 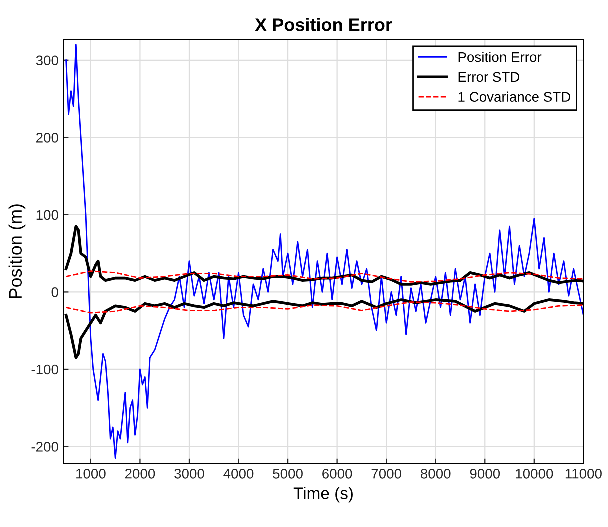 What do you see at coordinates (514, 97) in the screenshot?
I see `legend-label: 1 Covariance STD` at bounding box center [514, 97].